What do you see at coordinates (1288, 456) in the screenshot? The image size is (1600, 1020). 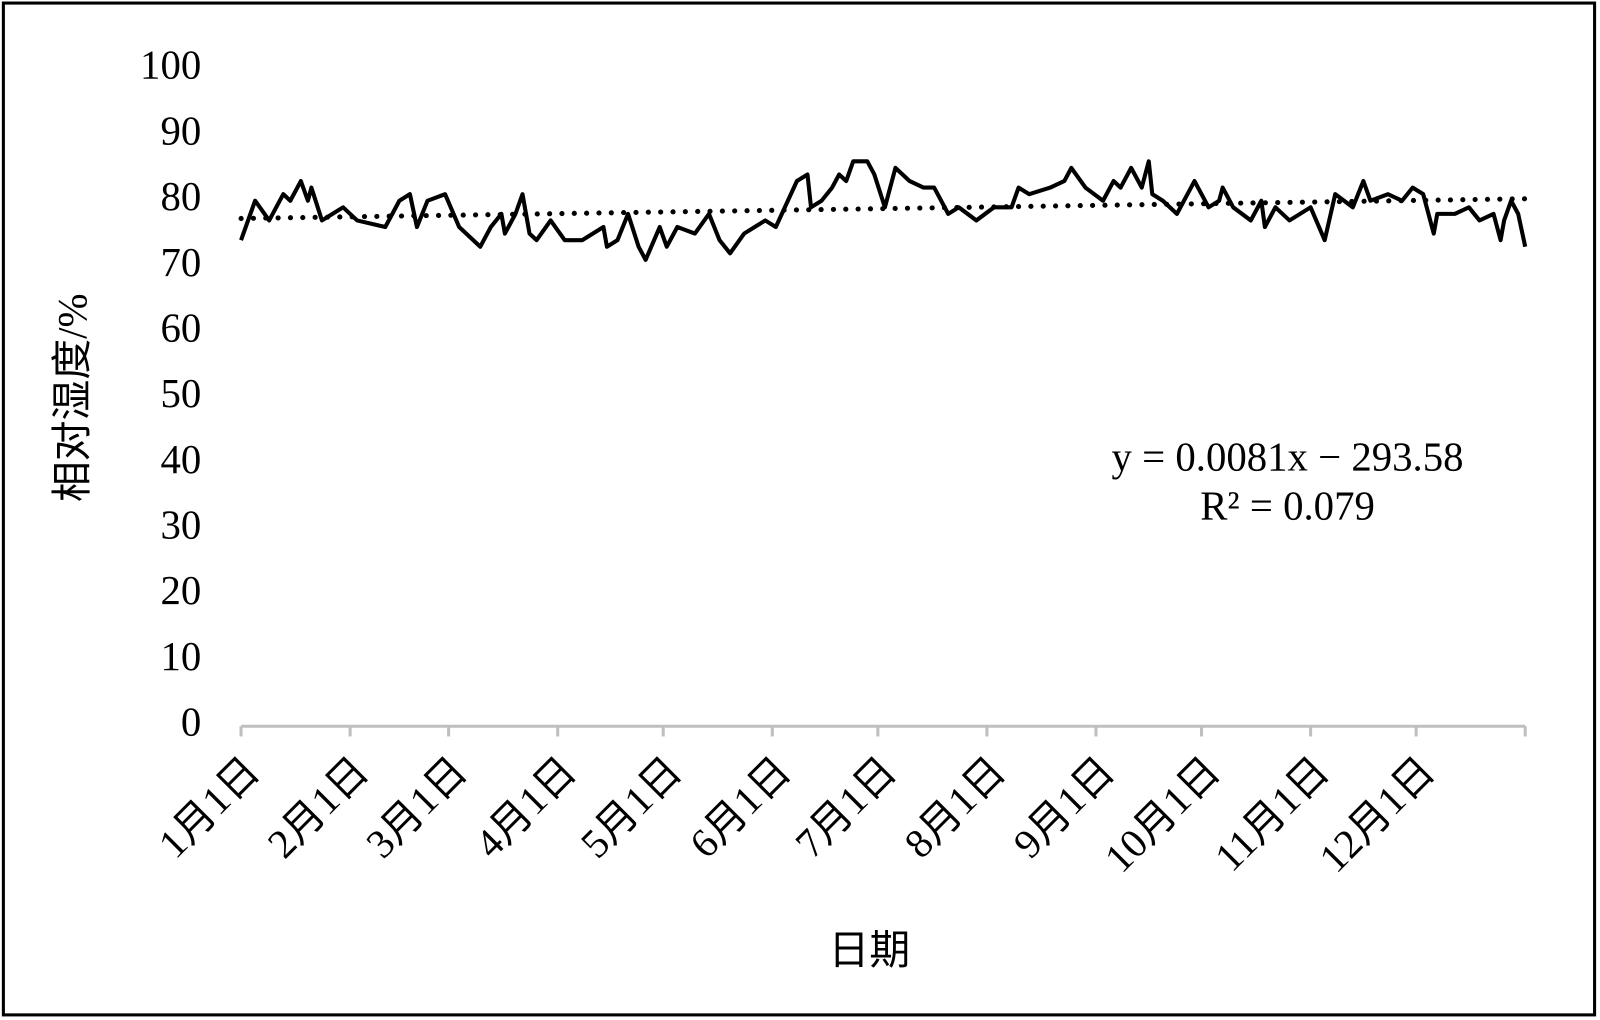 I see `trend-equation: y = 0.0081x − 293.58` at bounding box center [1288, 456].